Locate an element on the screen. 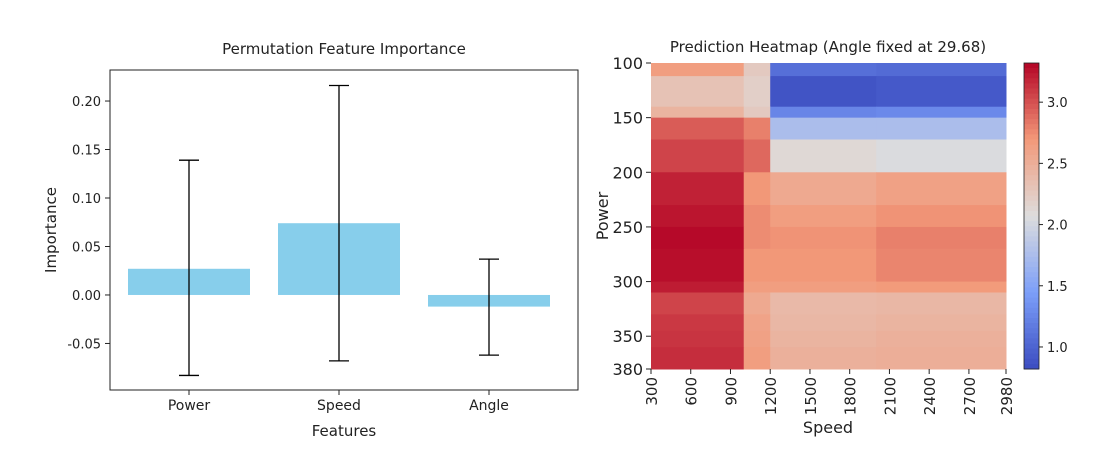 The width and height of the screenshot is (1108, 475). bar-chart-x-axis: Power Speed Angle is located at coordinates (338, 402).